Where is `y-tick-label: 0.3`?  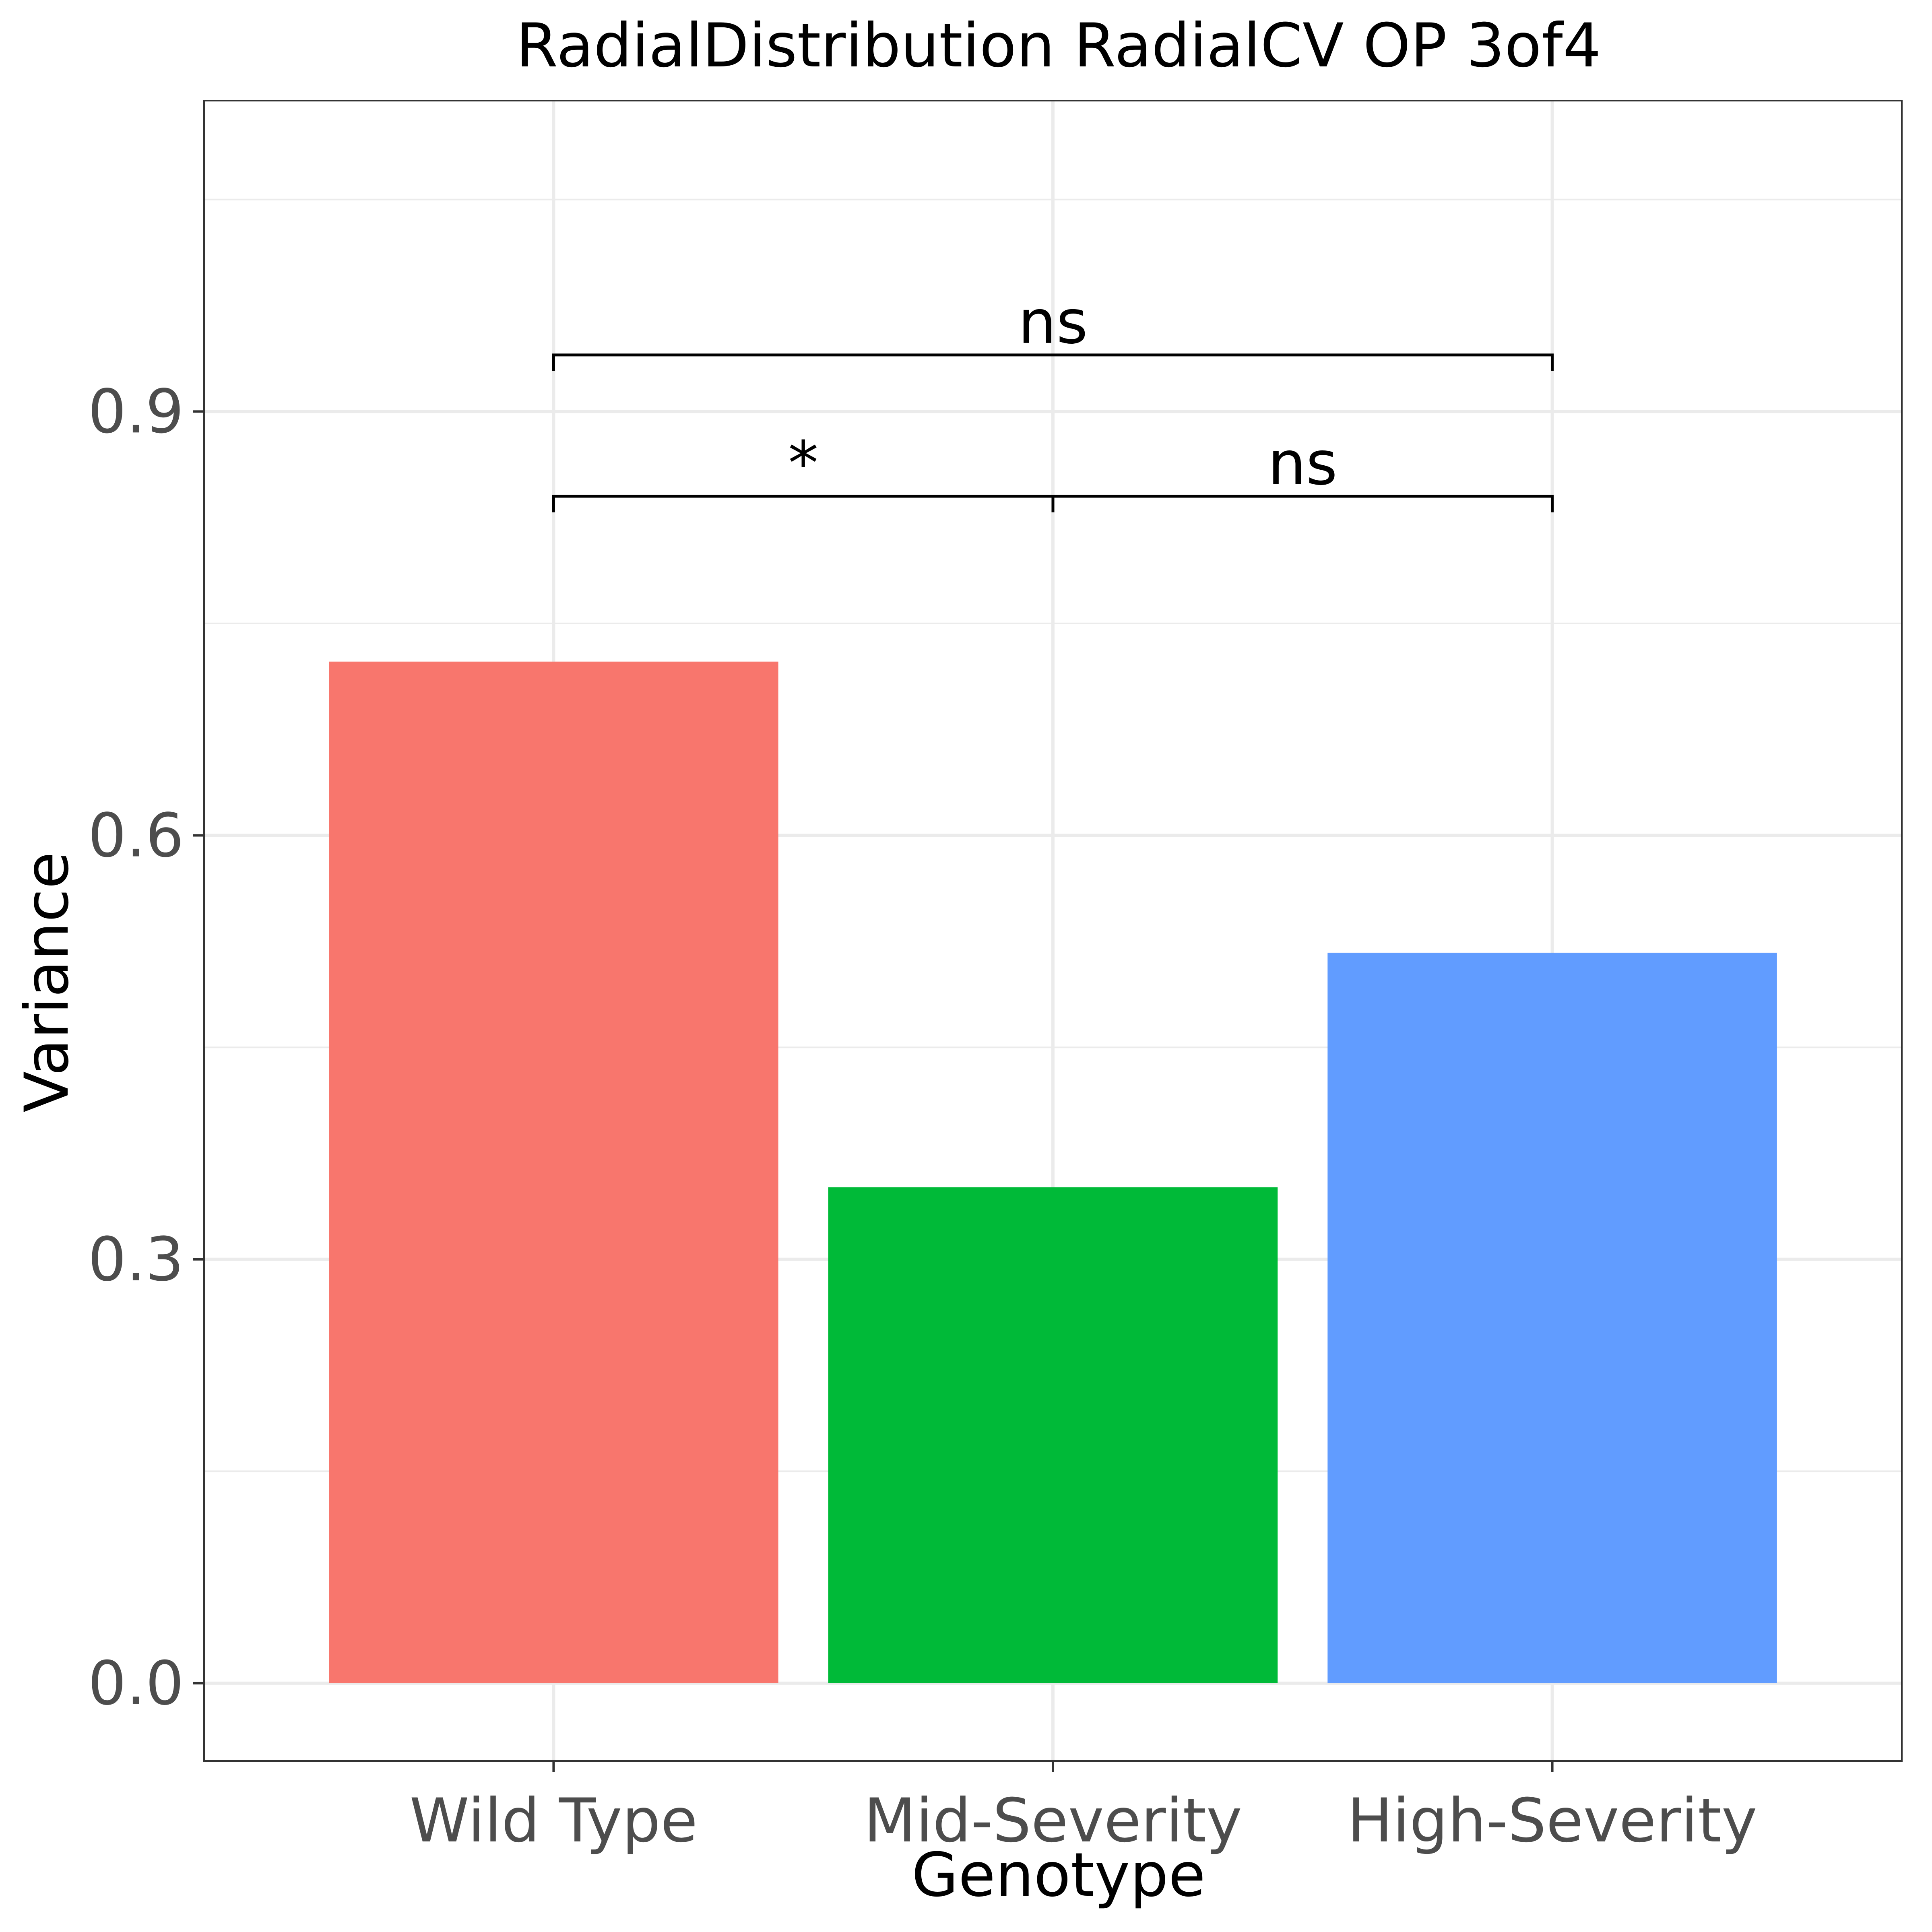
y-tick-label: 0.3 is located at coordinates (136, 1260).